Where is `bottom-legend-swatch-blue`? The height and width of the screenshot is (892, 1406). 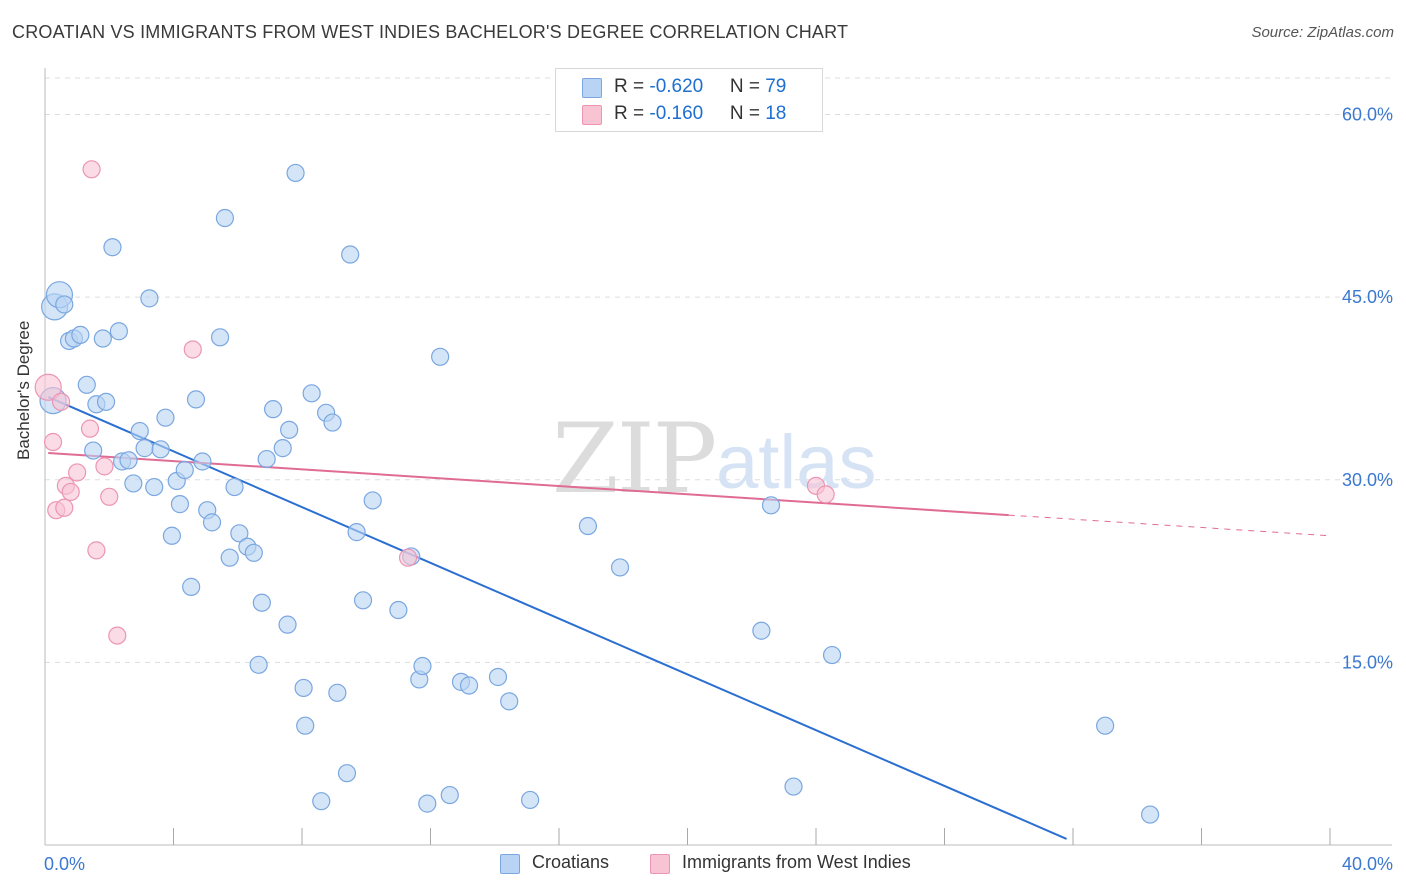 bottom-legend-swatch-blue is located at coordinates (510, 864).